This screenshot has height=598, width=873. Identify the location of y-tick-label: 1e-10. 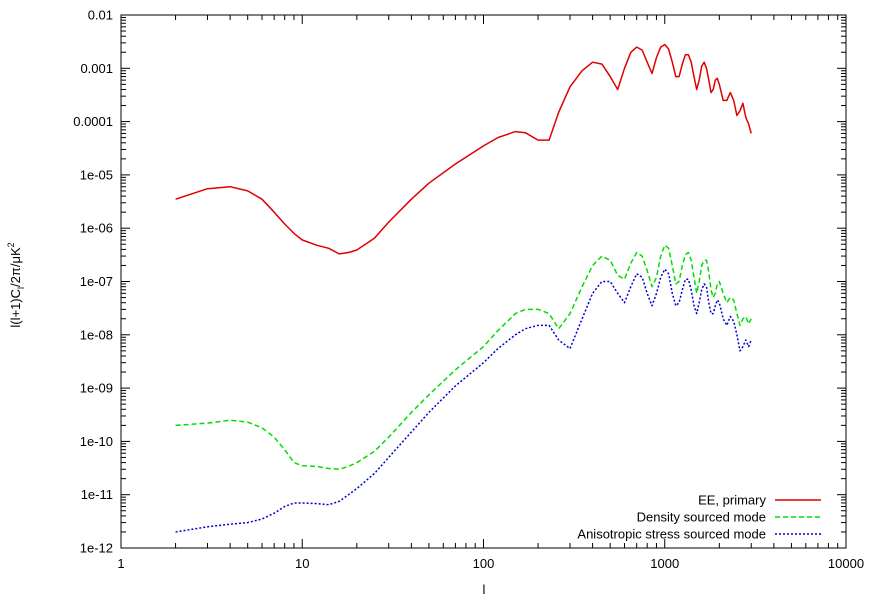
(96, 441).